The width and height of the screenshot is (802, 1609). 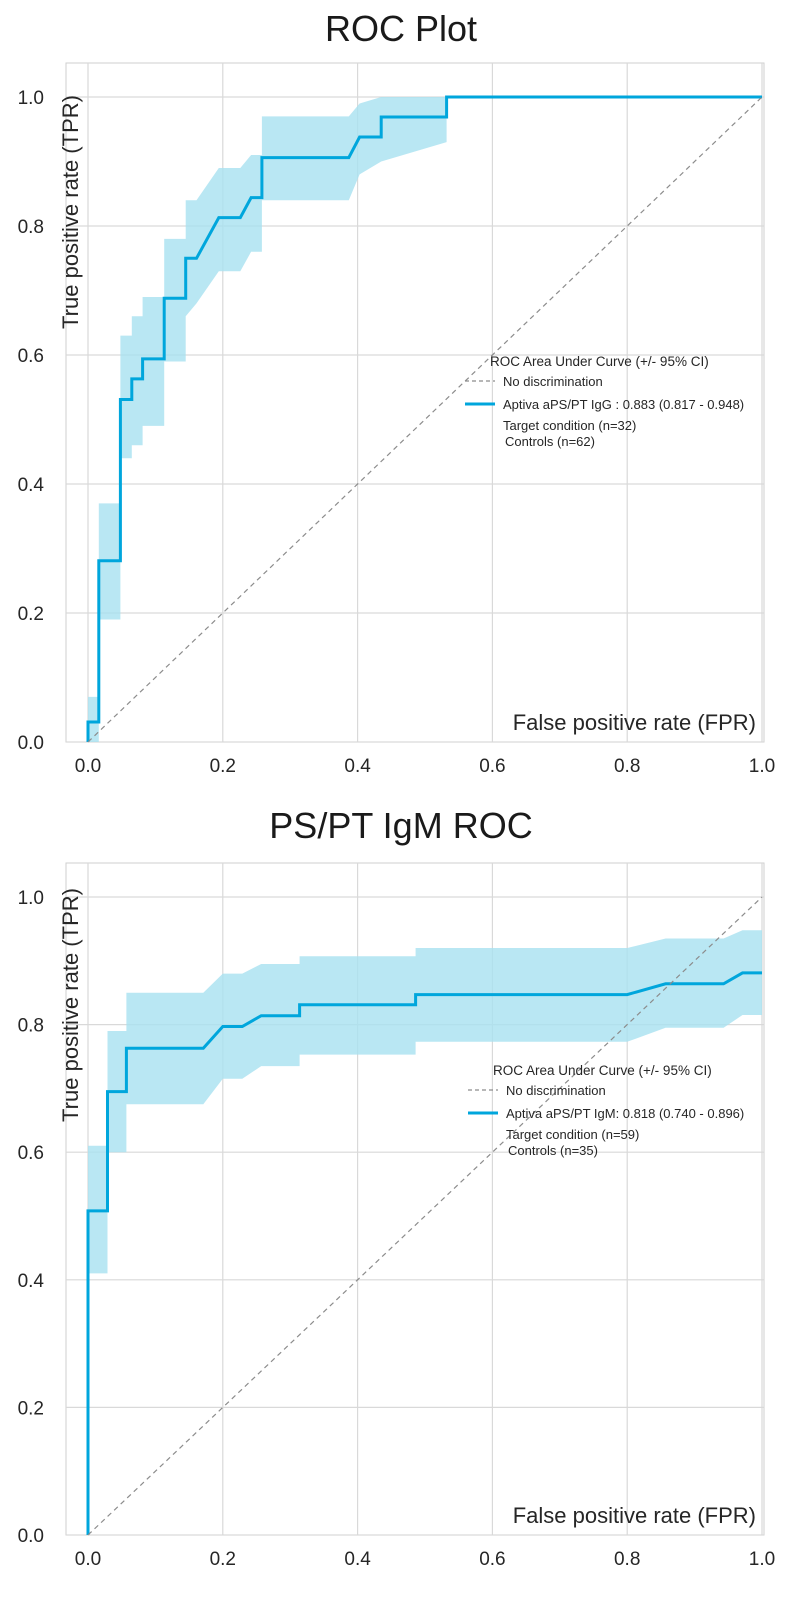 I want to click on legend-target-label: Target condition (n=59), so click(x=572, y=1134).